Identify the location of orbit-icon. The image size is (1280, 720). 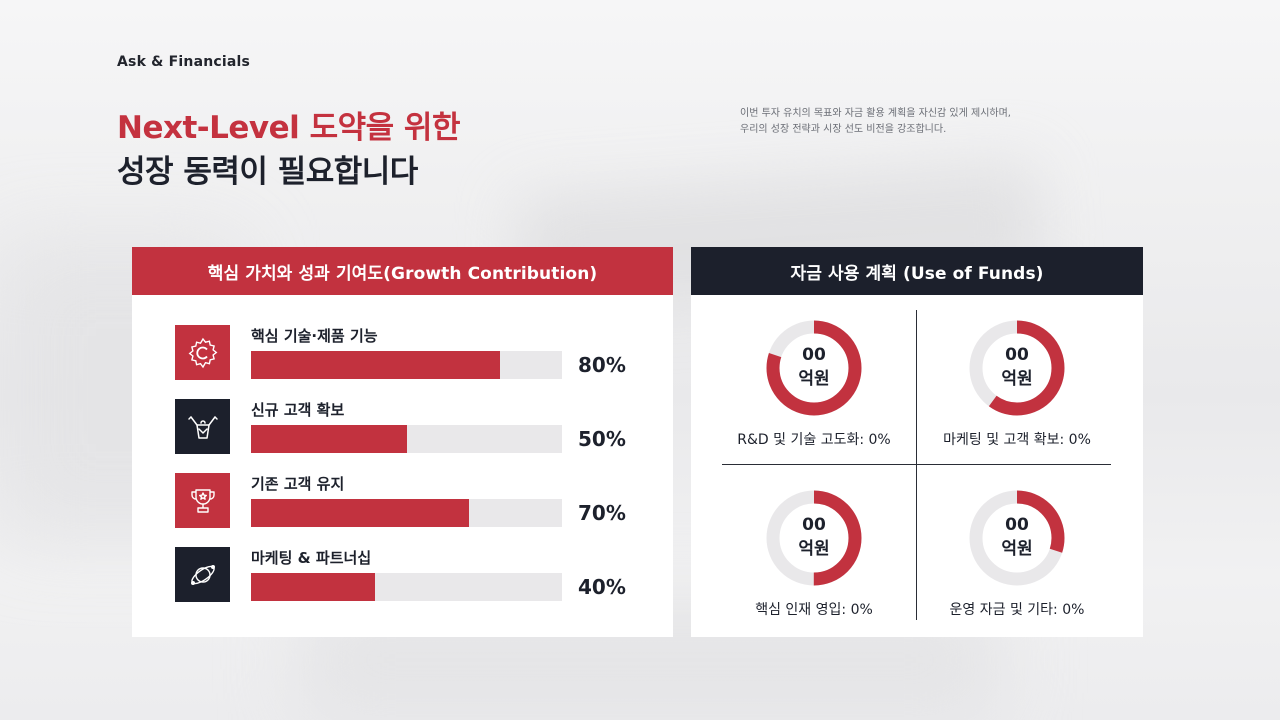
(202, 574).